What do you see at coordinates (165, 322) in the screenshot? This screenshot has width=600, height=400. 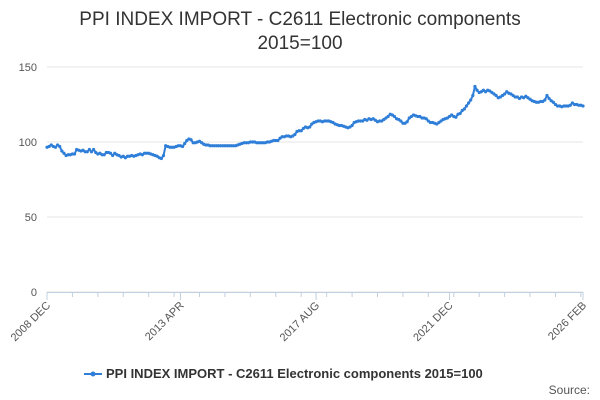 I see `x-tick-label: 2013 APR` at bounding box center [165, 322].